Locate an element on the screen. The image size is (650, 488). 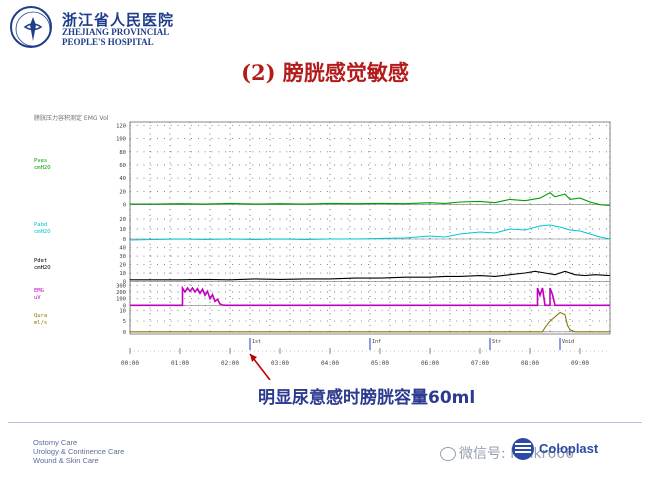
trace-pdet is located at coordinates (370, 275).